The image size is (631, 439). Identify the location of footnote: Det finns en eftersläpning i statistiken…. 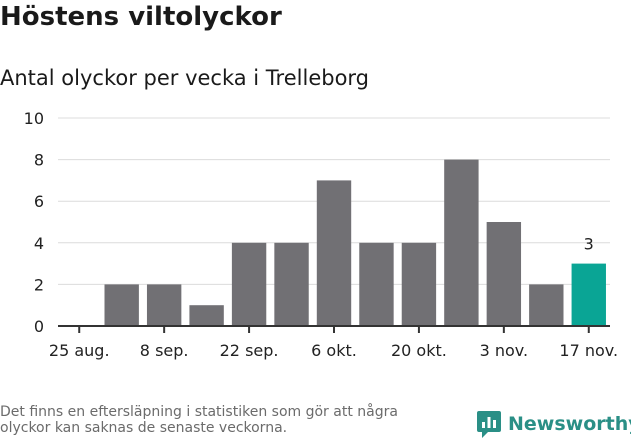
(199, 420).